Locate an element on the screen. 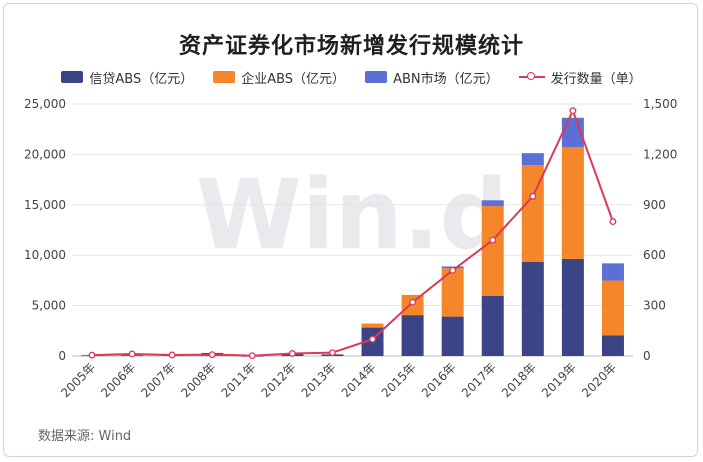 The image size is (703, 462). x-tick-label: 2017年 is located at coordinates (479, 380).